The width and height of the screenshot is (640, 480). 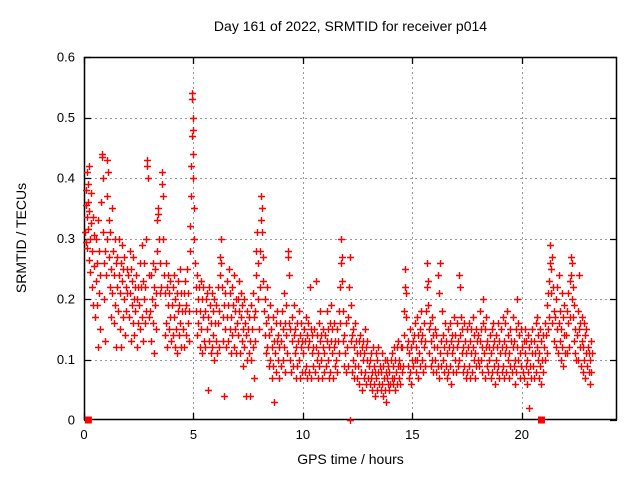 What do you see at coordinates (66, 238) in the screenshot?
I see `y-tick-label: 0.3` at bounding box center [66, 238].